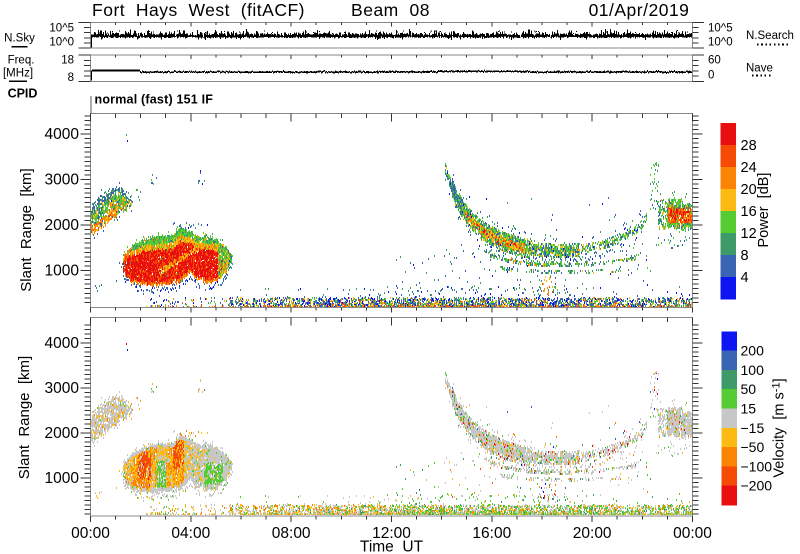 This screenshot has height=554, width=800. What do you see at coordinates (757, 486) in the screenshot?
I see `svg-text: −200` at bounding box center [757, 486].